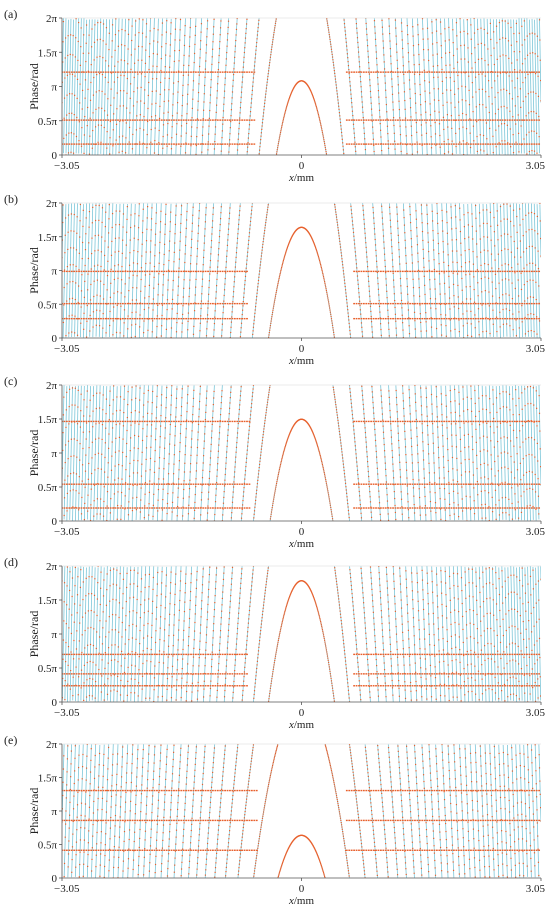  I want to click on y-tick-label: 1.5π, so click(48, 238).